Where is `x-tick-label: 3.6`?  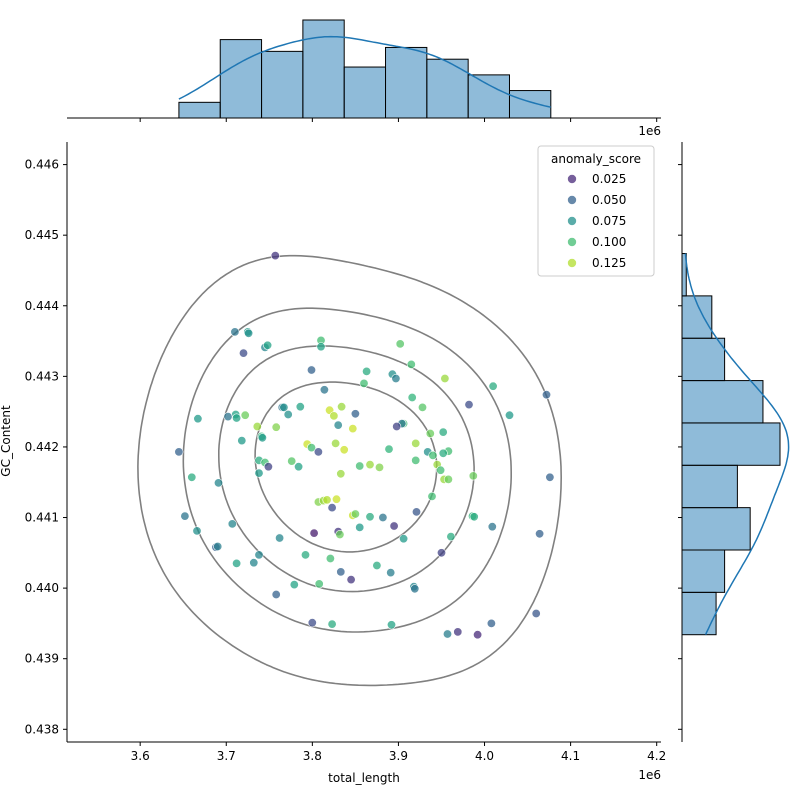
x-tick-label: 3.6 is located at coordinates (140, 756).